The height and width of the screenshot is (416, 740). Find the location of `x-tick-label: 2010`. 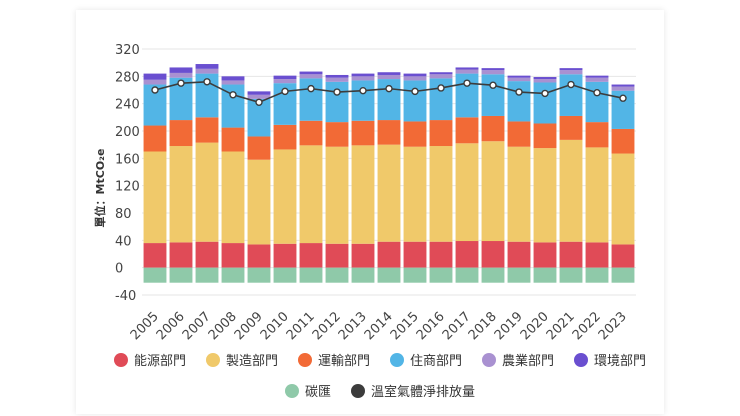

x-tick-label: 2010 is located at coordinates (275, 326).